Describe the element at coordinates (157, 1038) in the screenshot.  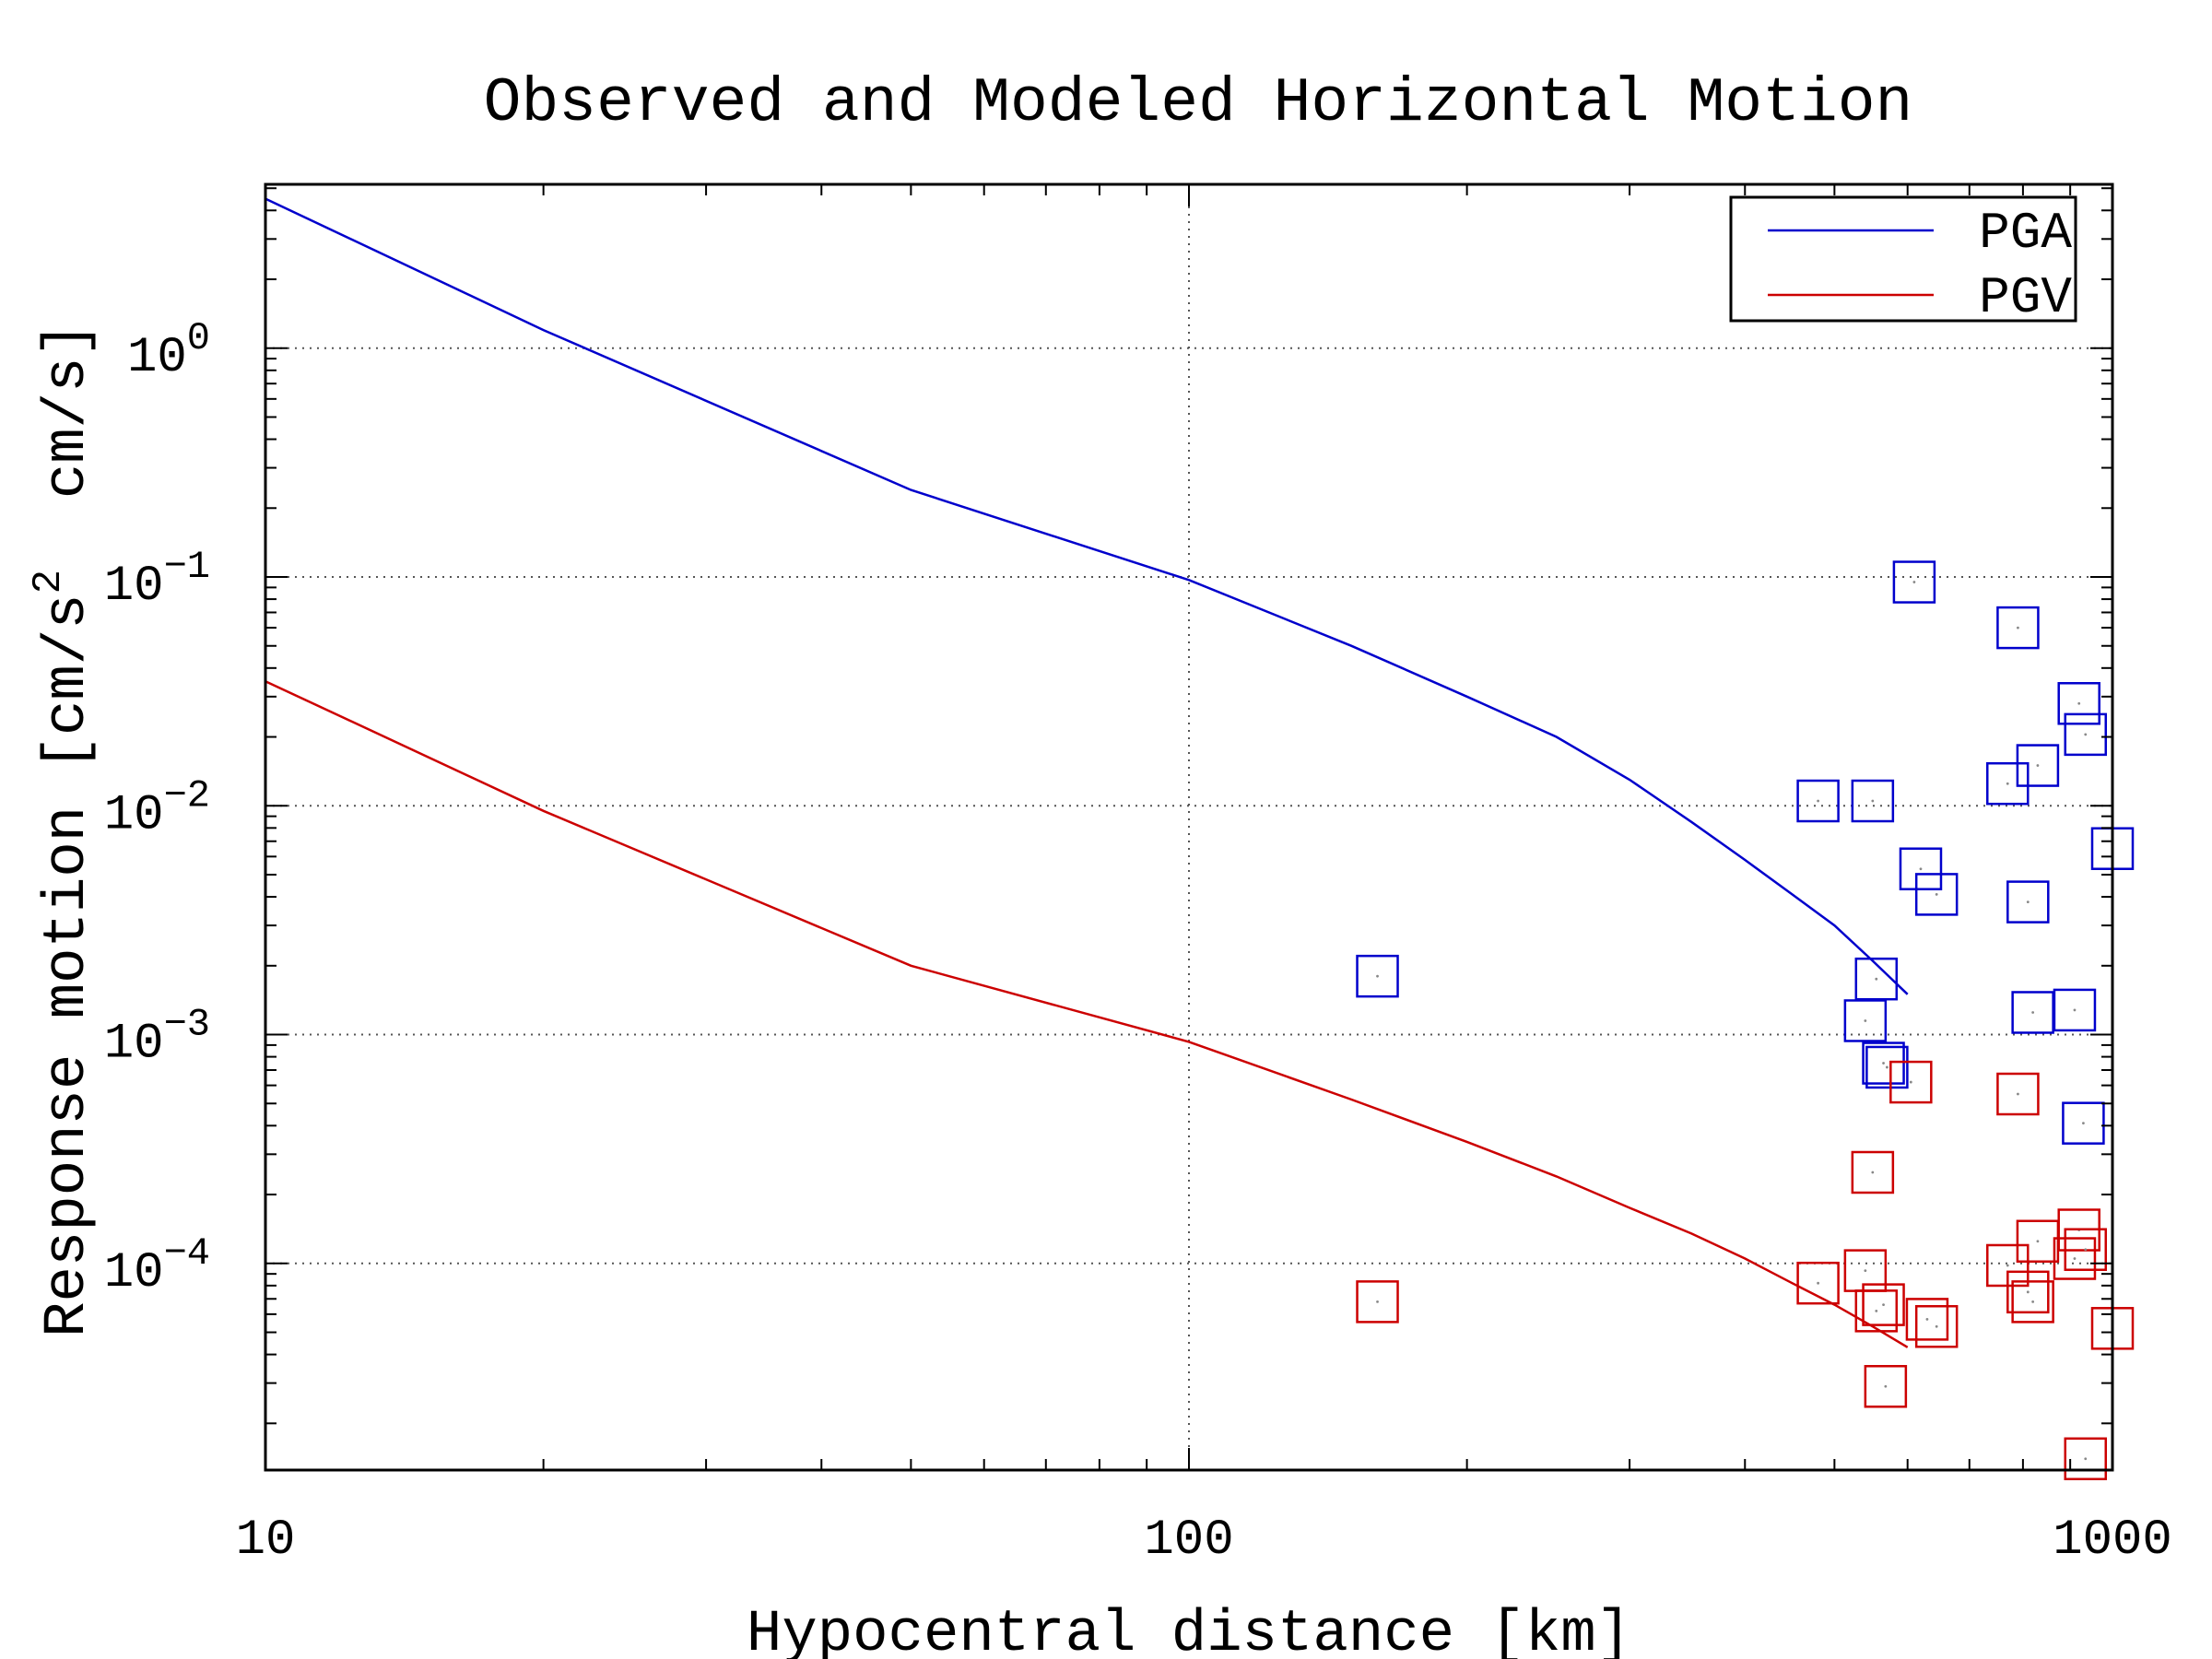
I see `y-tick-label: 10⁻³` at that location.